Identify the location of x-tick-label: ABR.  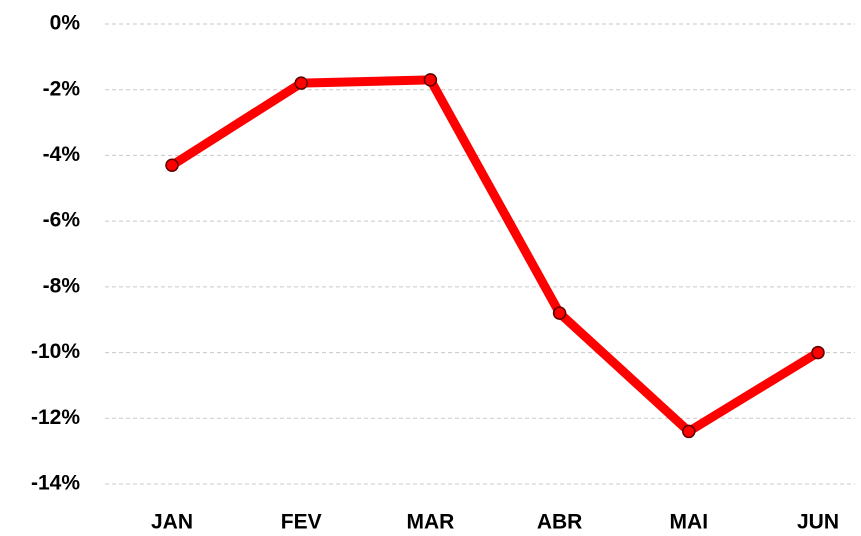
(560, 522).